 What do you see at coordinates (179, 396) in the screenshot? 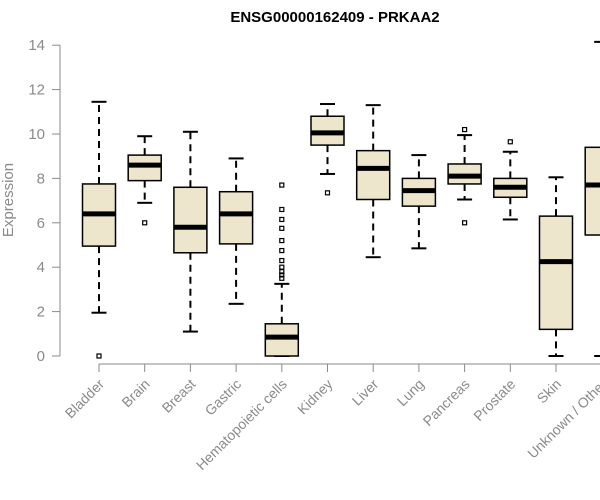
I see `x-tick-label: Breast` at bounding box center [179, 396].